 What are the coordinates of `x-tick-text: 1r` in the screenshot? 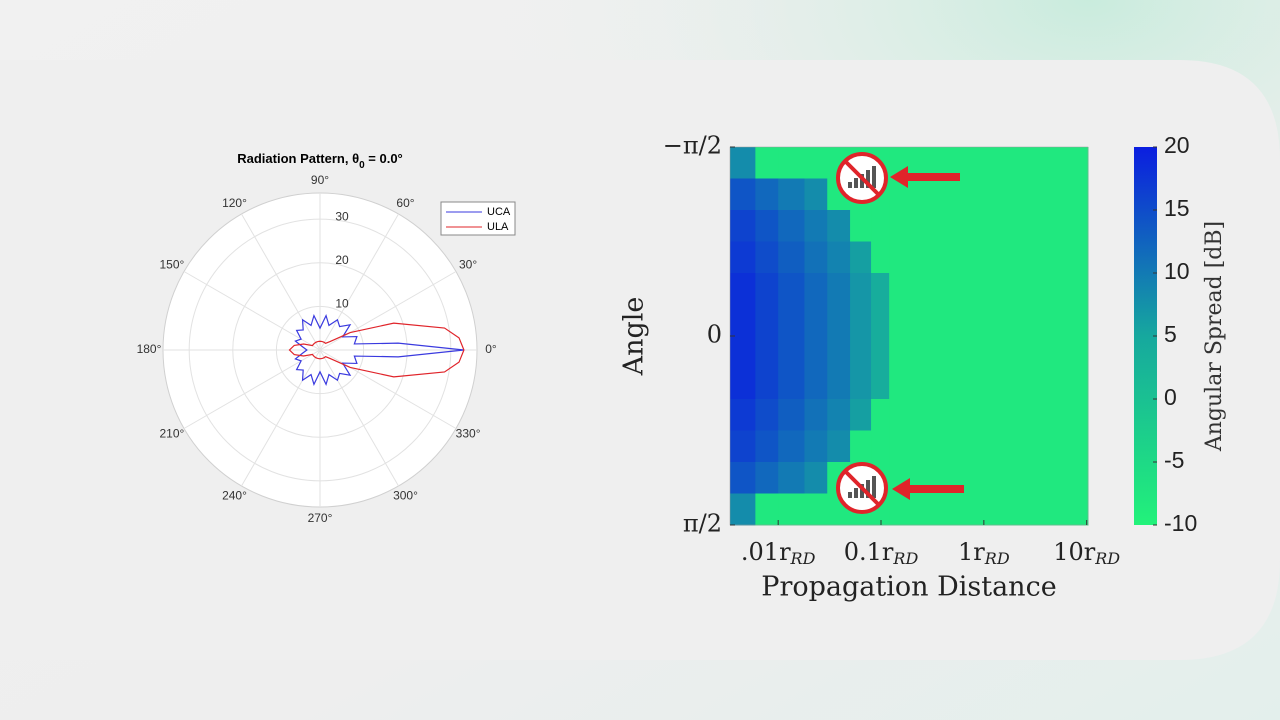 It's located at (971, 552).